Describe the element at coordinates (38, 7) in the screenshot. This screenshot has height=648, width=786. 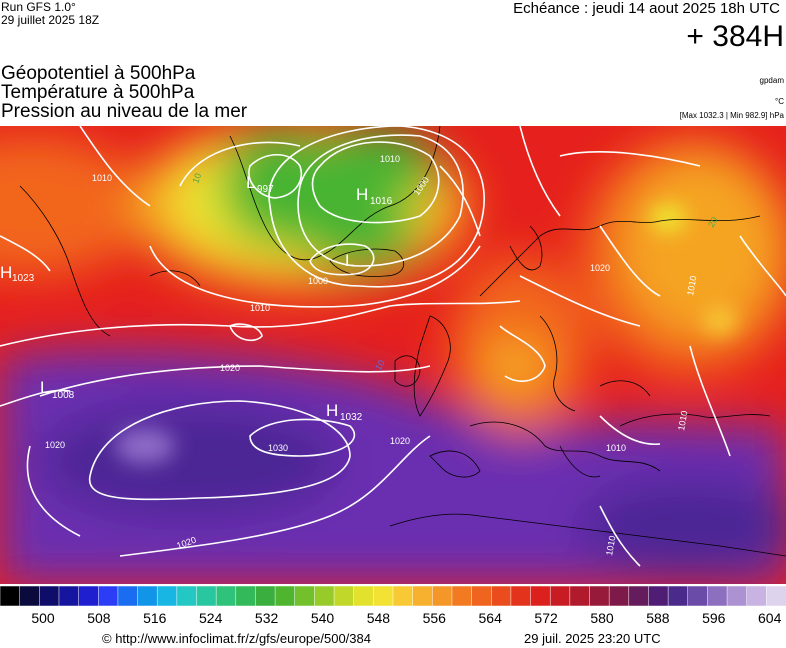
I see `run-title: Run GFS 1.0°` at that location.